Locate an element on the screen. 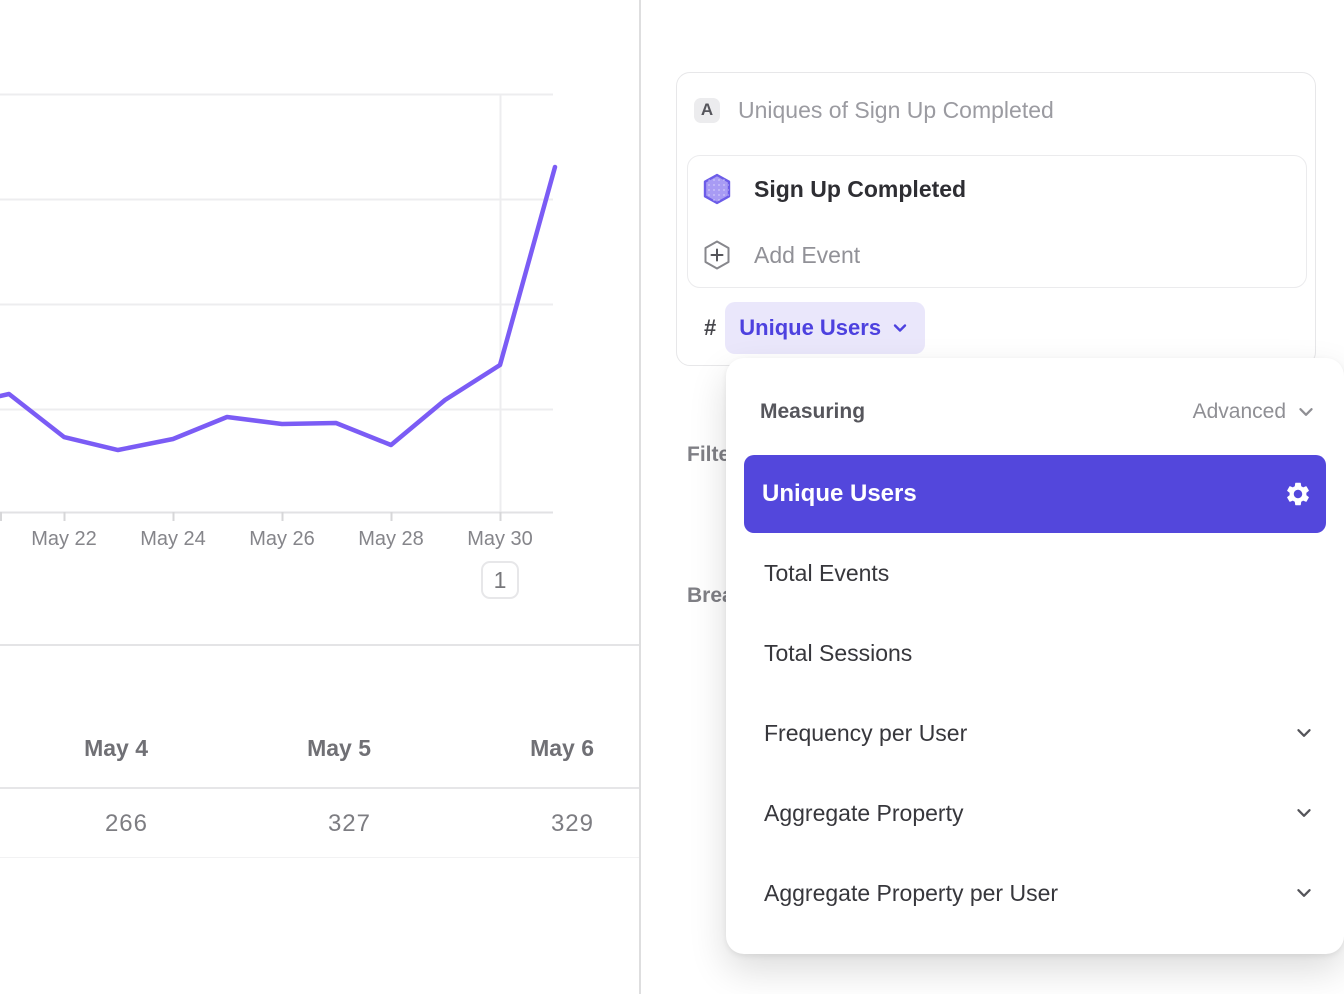  menu-item-label: Total Events is located at coordinates (827, 572).